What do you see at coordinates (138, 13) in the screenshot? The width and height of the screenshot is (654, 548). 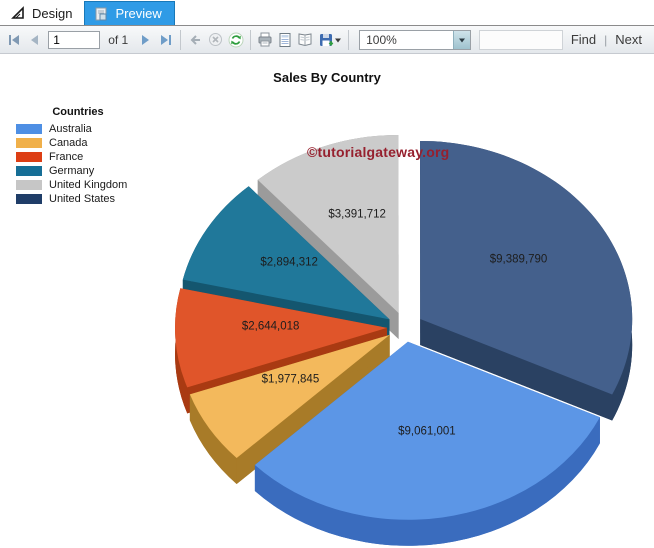 I see `tab-preview-label: Preview` at bounding box center [138, 13].